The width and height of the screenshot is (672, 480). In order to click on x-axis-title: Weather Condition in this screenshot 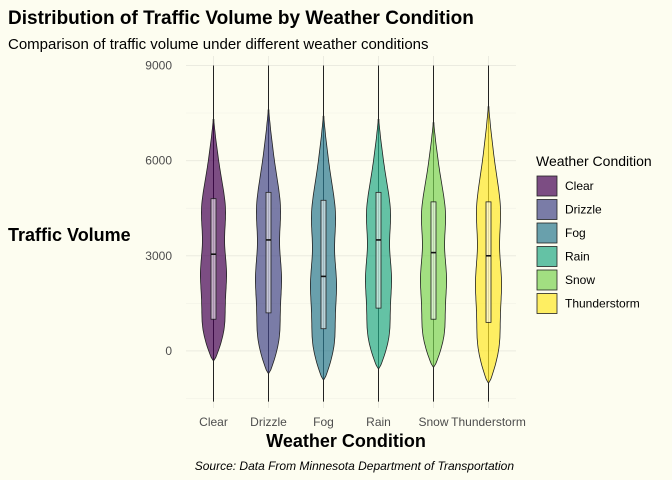, I will do `click(346, 441)`.